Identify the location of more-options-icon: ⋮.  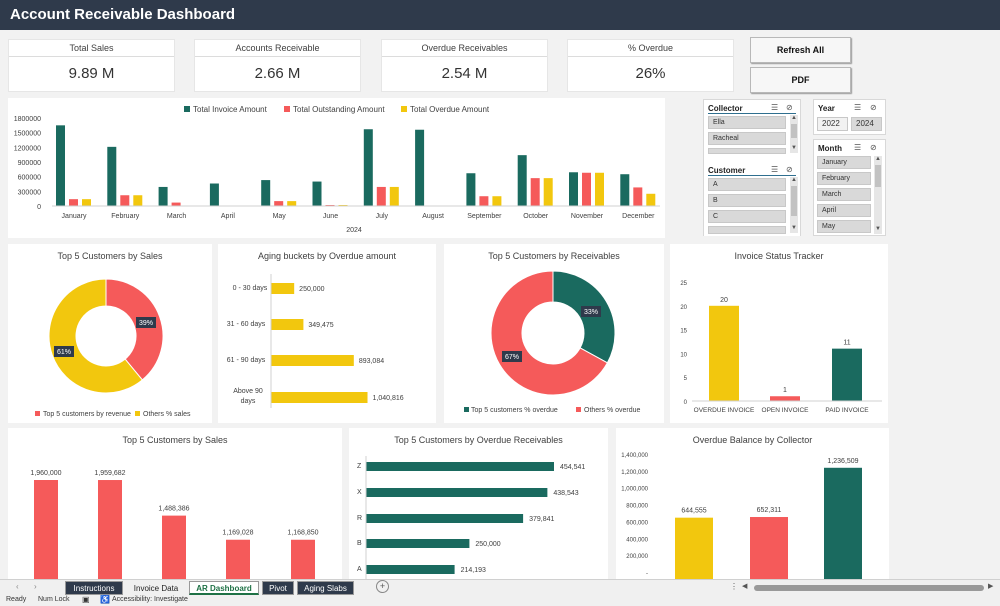
(734, 586).